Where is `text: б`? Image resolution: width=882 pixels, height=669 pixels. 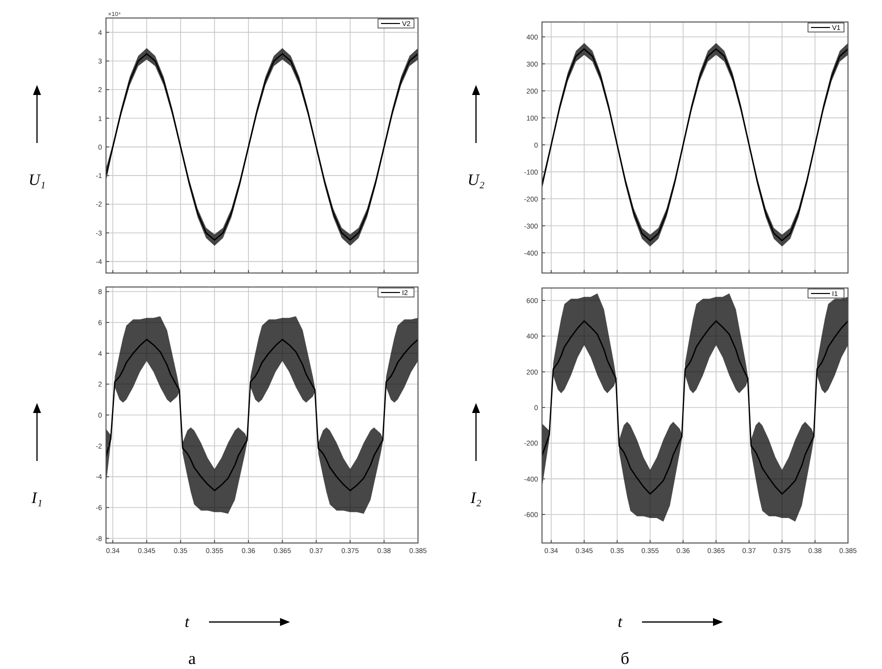
text: б is located at coordinates (625, 658).